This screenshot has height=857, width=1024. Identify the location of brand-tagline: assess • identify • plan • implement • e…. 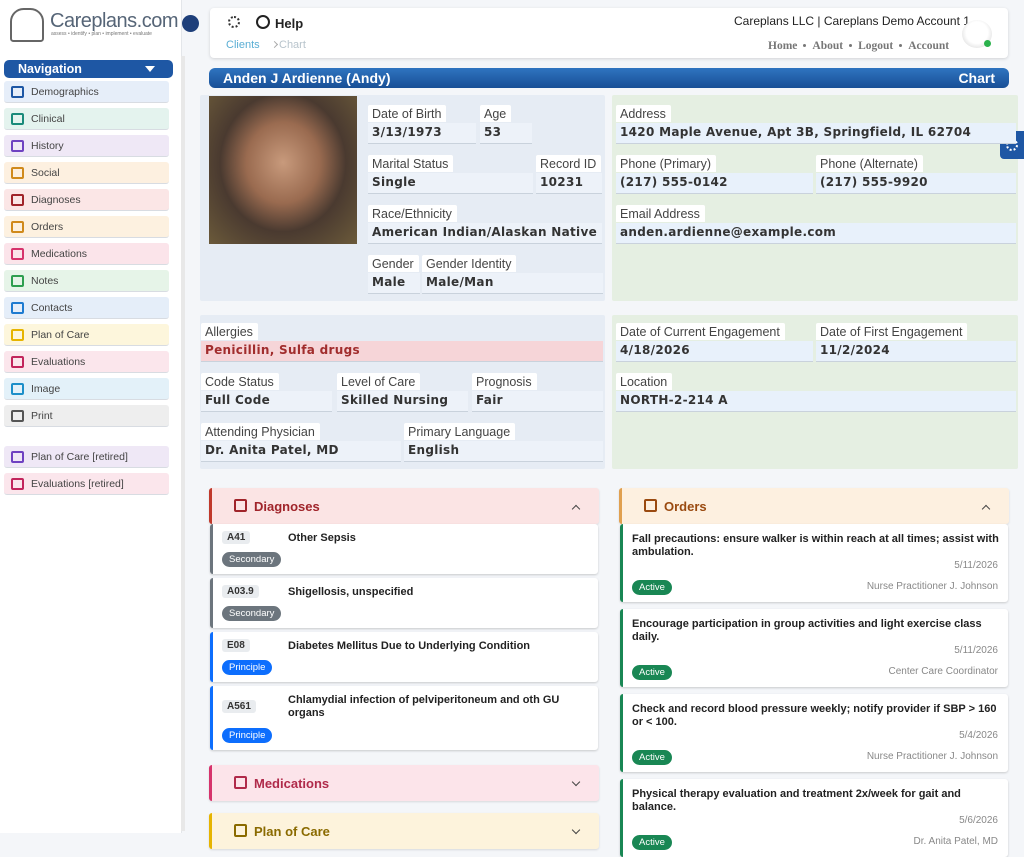
(101, 34).